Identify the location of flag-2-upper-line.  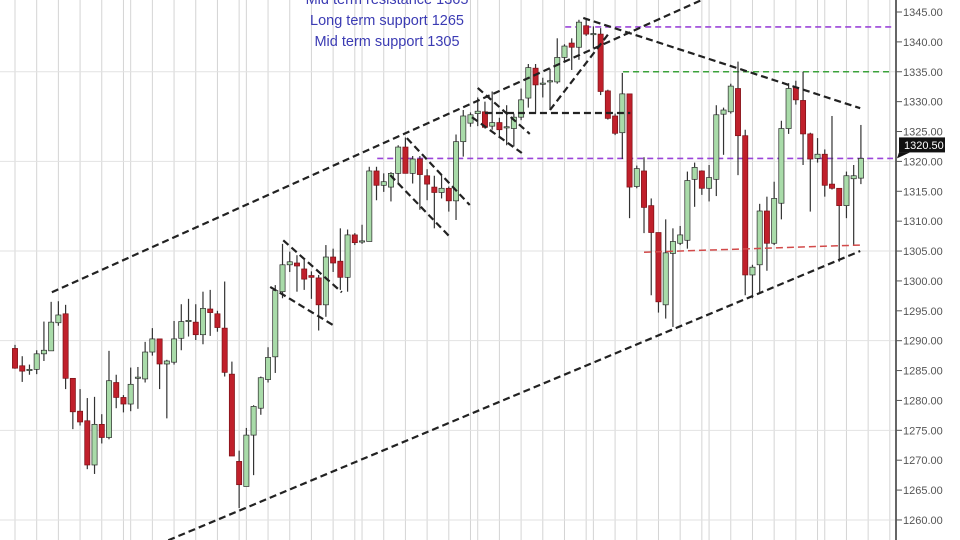
(438, 171).